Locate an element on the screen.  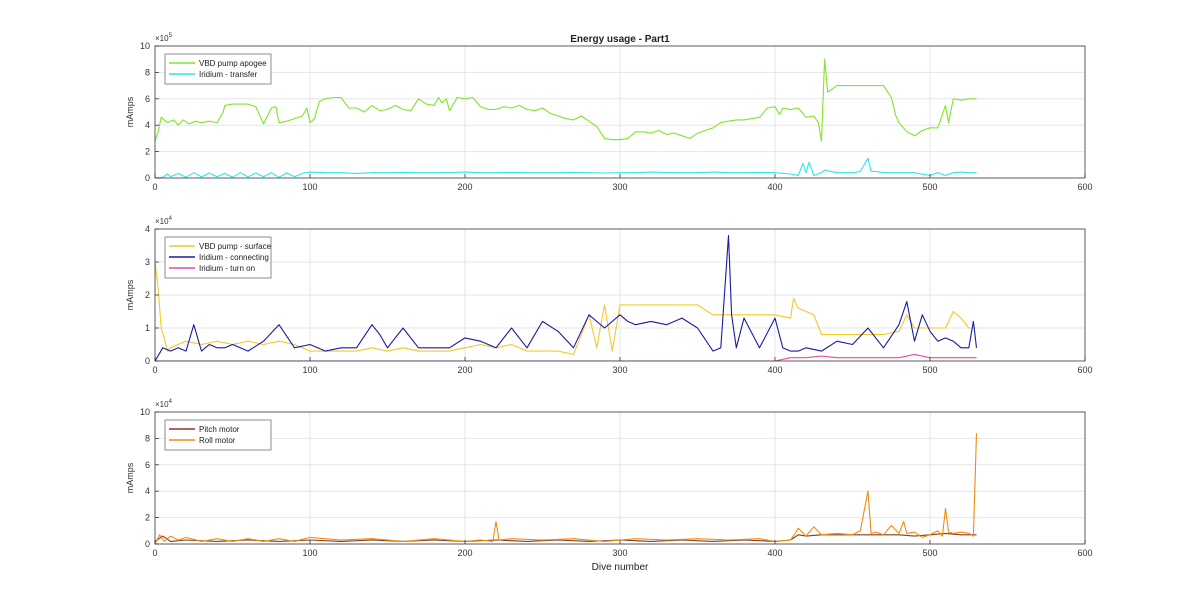
x-axis-label: Dive number is located at coordinates (620, 567).